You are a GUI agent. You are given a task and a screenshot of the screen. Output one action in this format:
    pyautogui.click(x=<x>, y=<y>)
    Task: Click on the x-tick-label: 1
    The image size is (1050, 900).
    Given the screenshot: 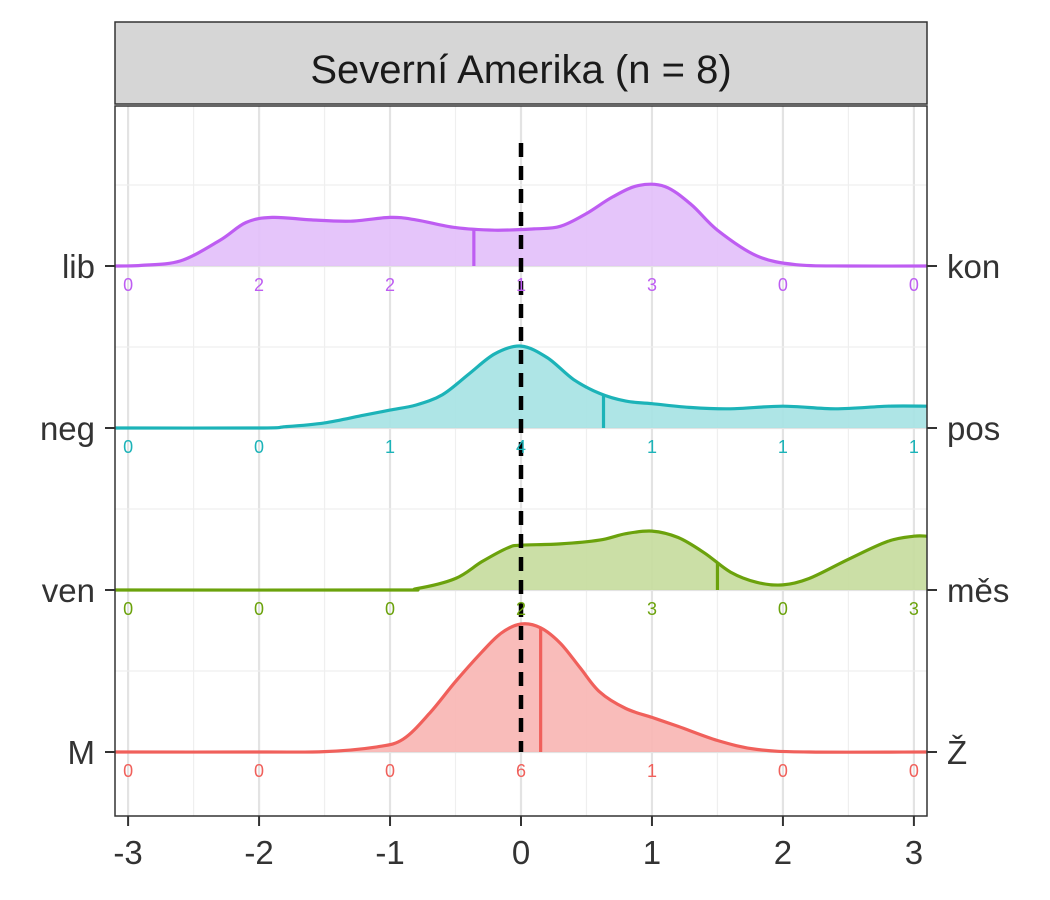 What is the action you would take?
    pyautogui.click(x=652, y=852)
    